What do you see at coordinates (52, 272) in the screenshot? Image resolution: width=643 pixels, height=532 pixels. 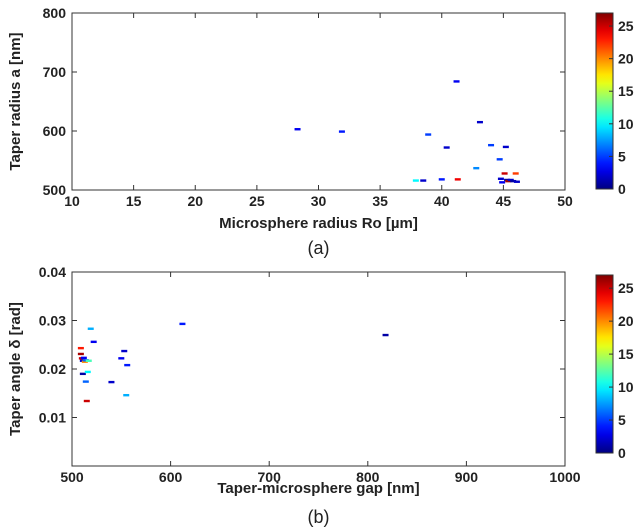 I see `y-tick-label: 0.04` at bounding box center [52, 272].